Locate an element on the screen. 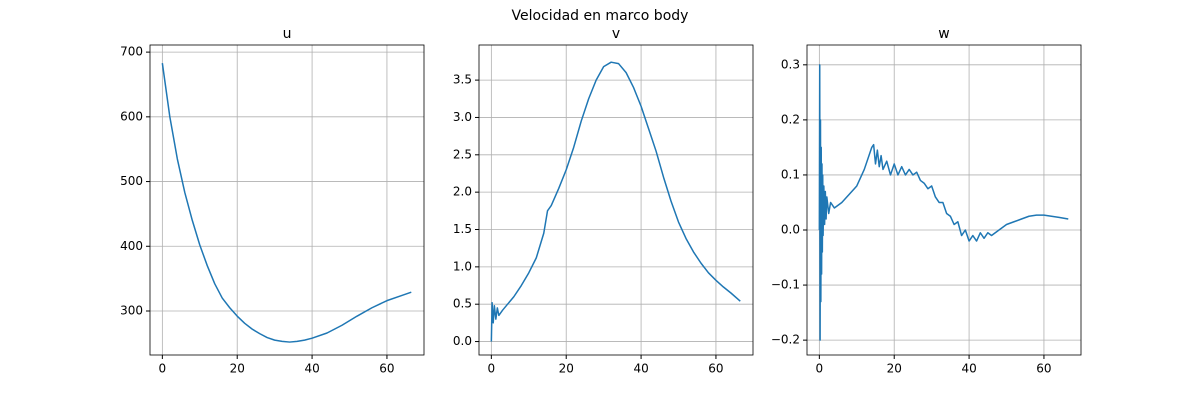 This screenshot has height=400, width=1200. y-tick-label: 2.5 is located at coordinates (462, 154).